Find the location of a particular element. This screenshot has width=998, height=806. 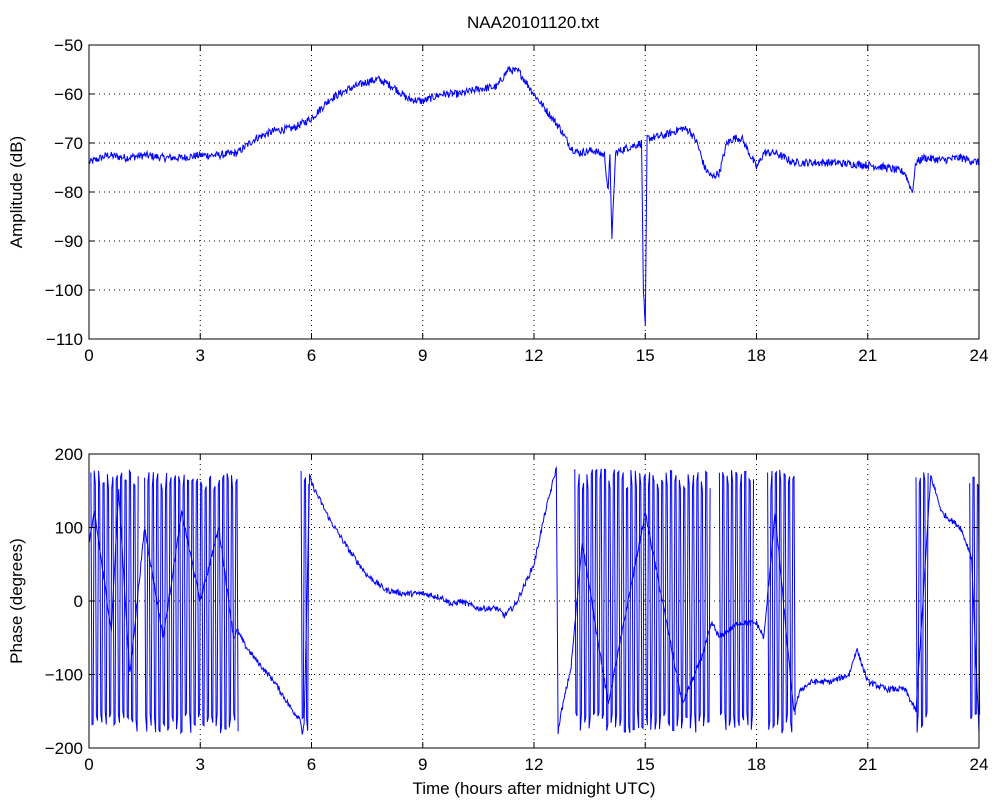

y-tick-label: −80 is located at coordinates (68, 192).